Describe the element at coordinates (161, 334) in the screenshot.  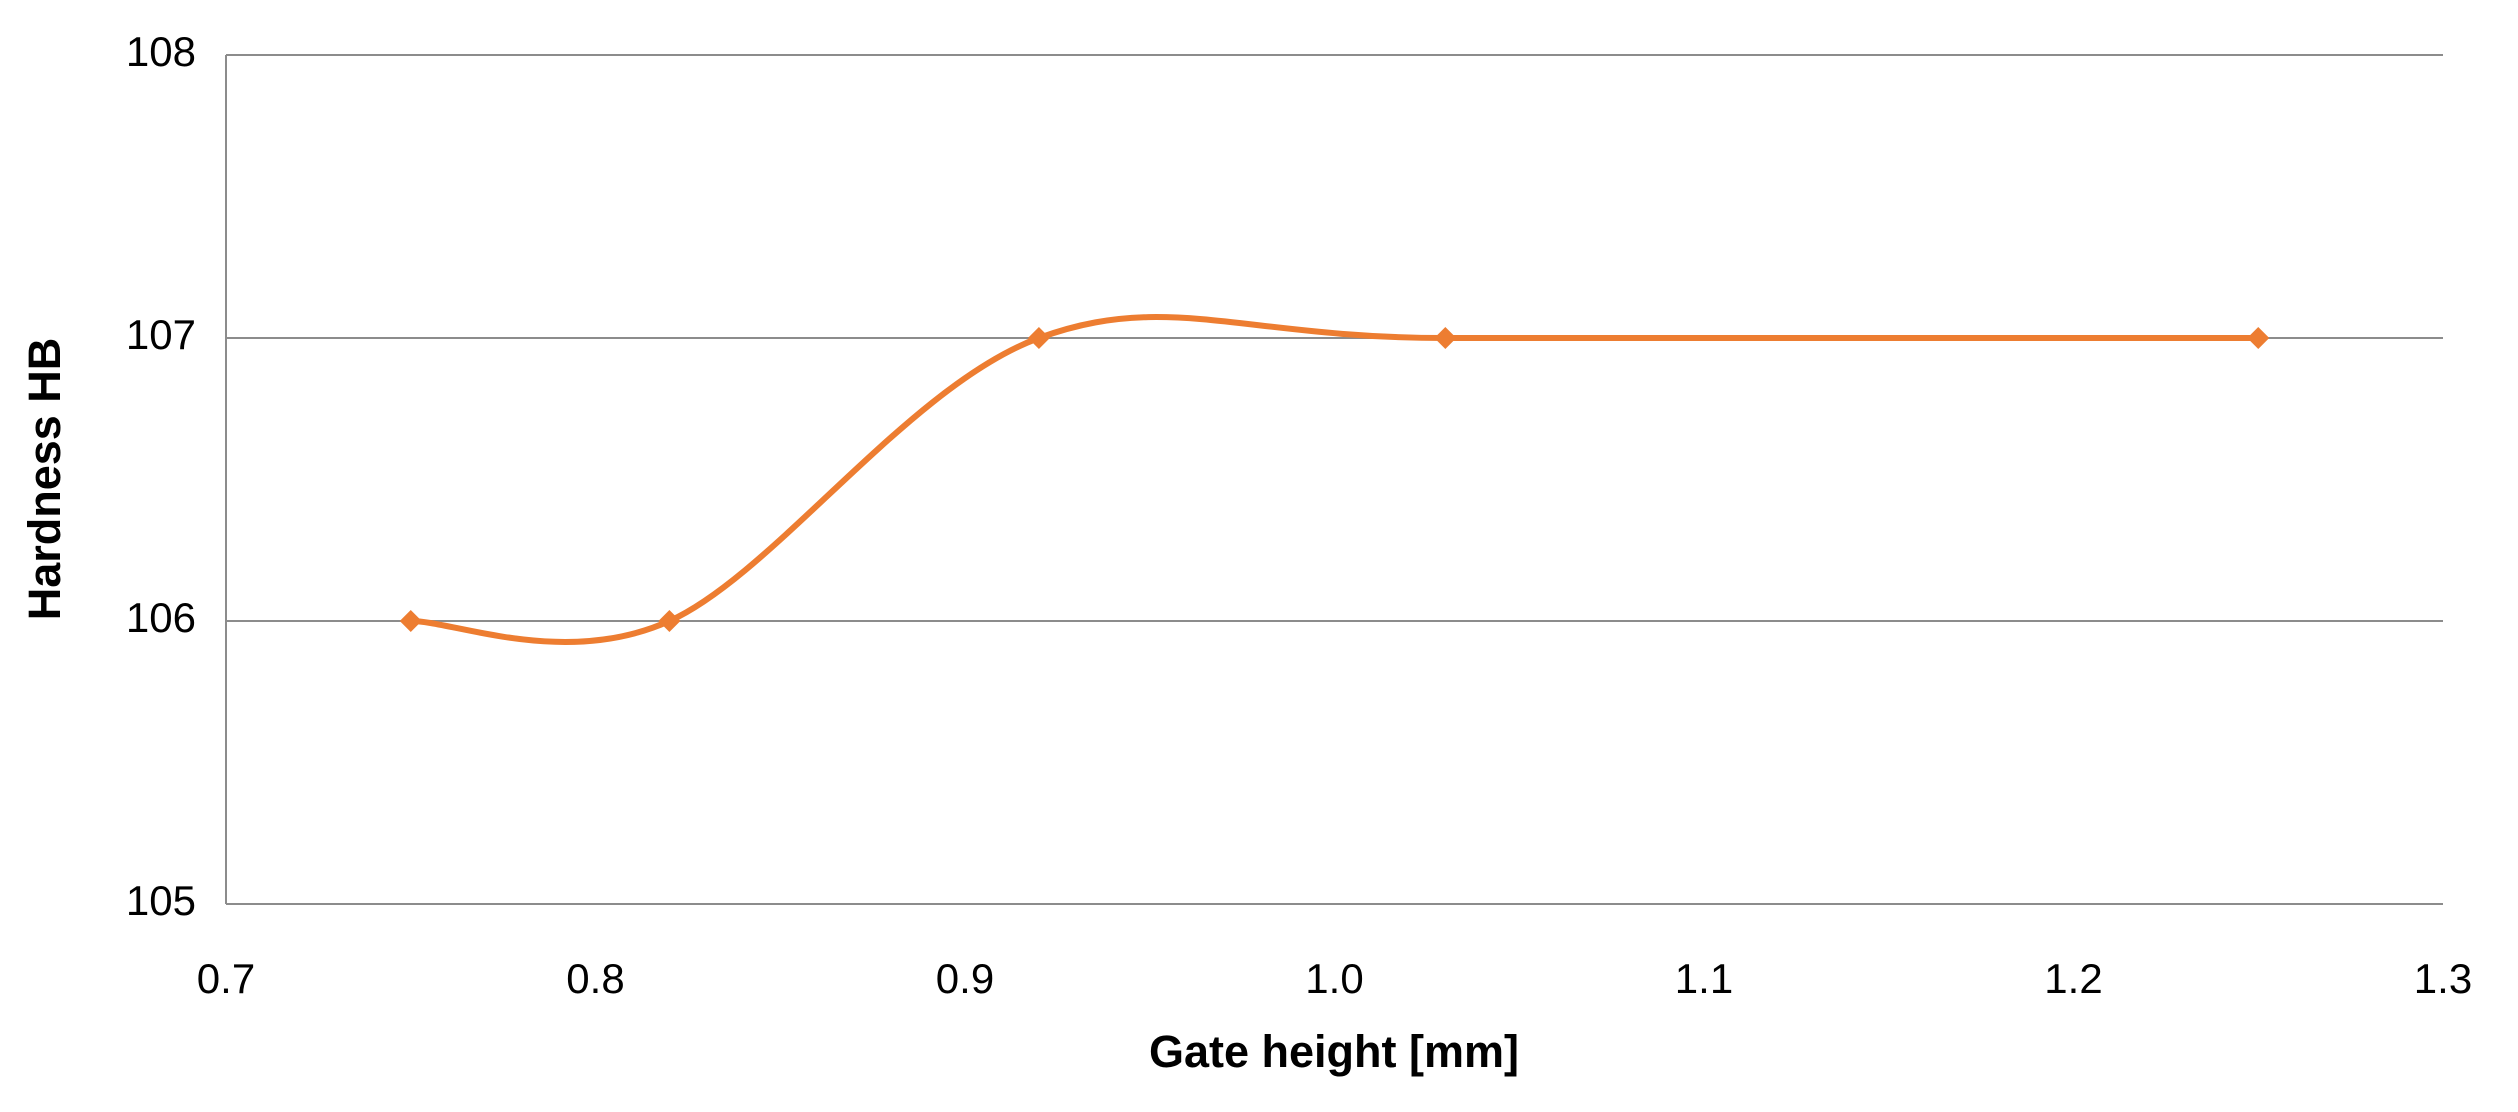
I see `y-tick-label: 107` at that location.